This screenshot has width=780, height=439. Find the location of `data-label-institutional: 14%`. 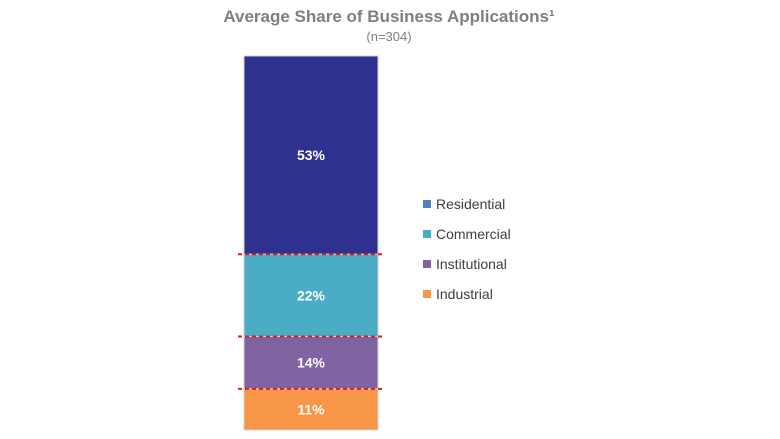

data-label-institutional: 14% is located at coordinates (311, 363).